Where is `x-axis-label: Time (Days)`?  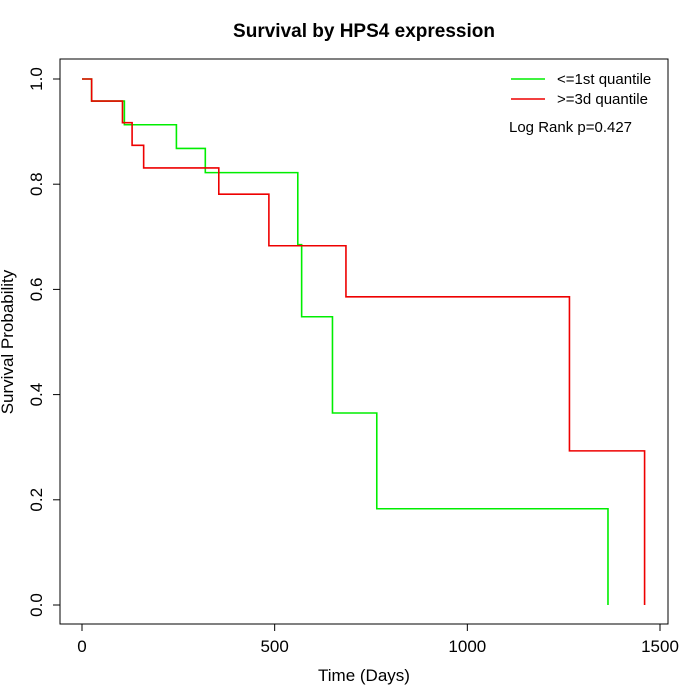
x-axis-label: Time (Days) is located at coordinates (364, 675).